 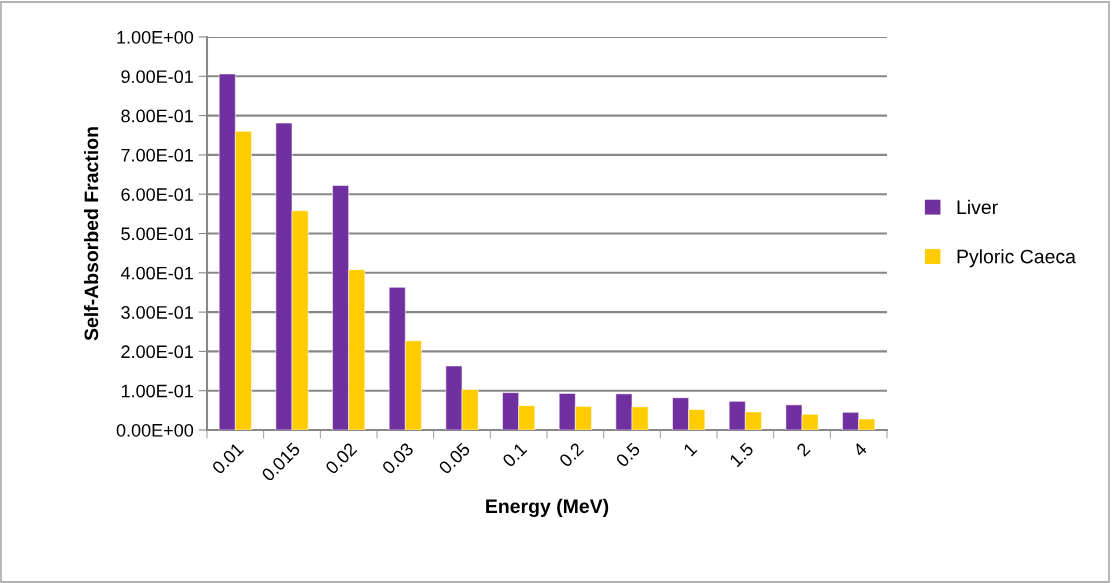 What do you see at coordinates (157, 352) in the screenshot?
I see `y-tick-label: 2.00E-01` at bounding box center [157, 352].